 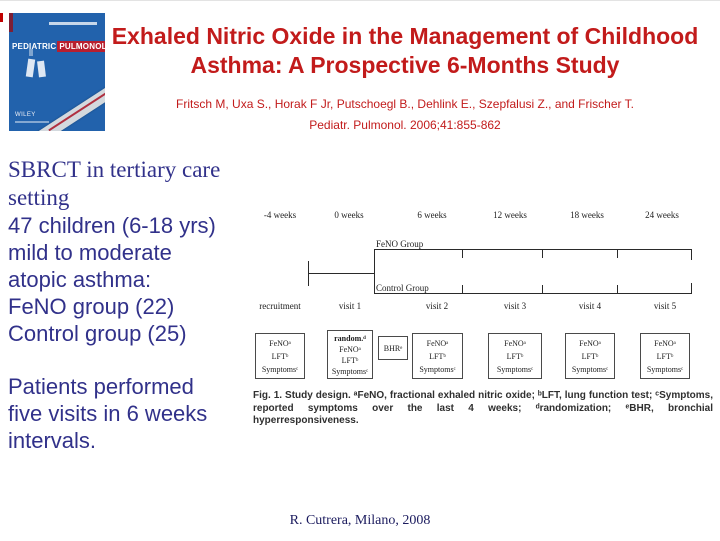 What do you see at coordinates (587, 215) in the screenshot?
I see `week-label: 18 weeks` at bounding box center [587, 215].